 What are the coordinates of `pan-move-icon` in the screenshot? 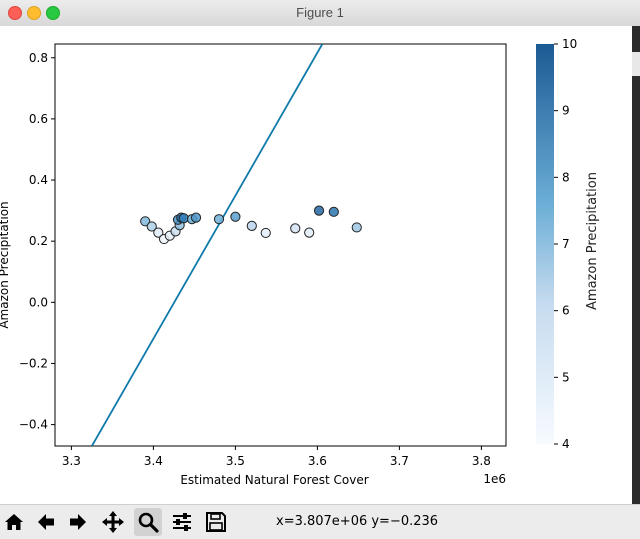 It's located at (113, 522).